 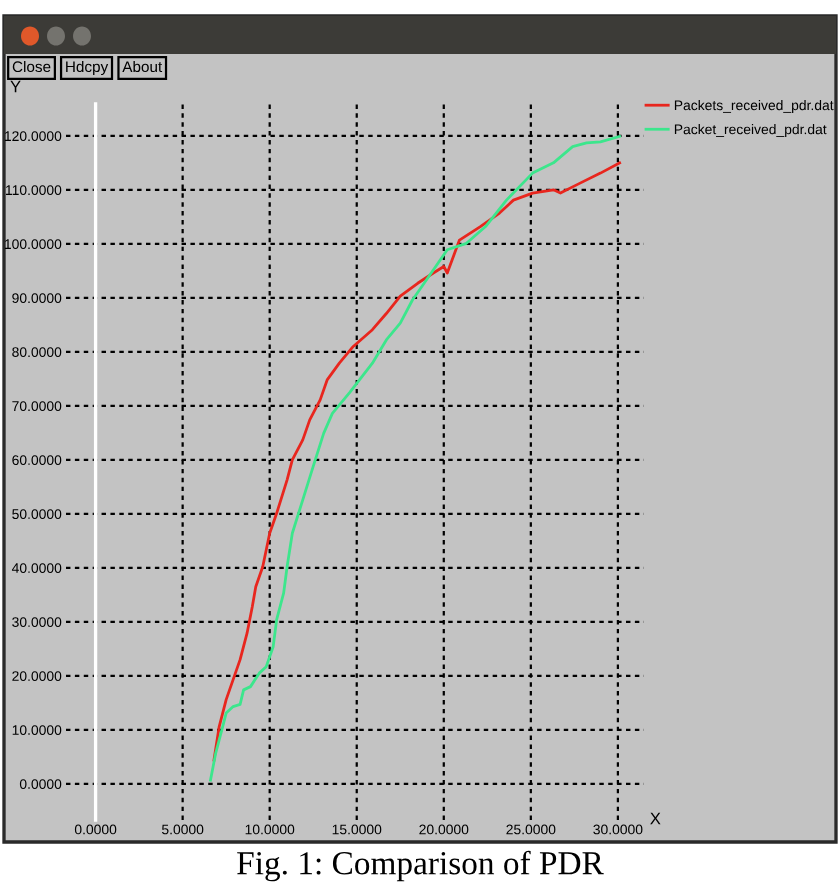 I want to click on text: Fig. 1: Comparison of PDR, so click(x=420, y=866).